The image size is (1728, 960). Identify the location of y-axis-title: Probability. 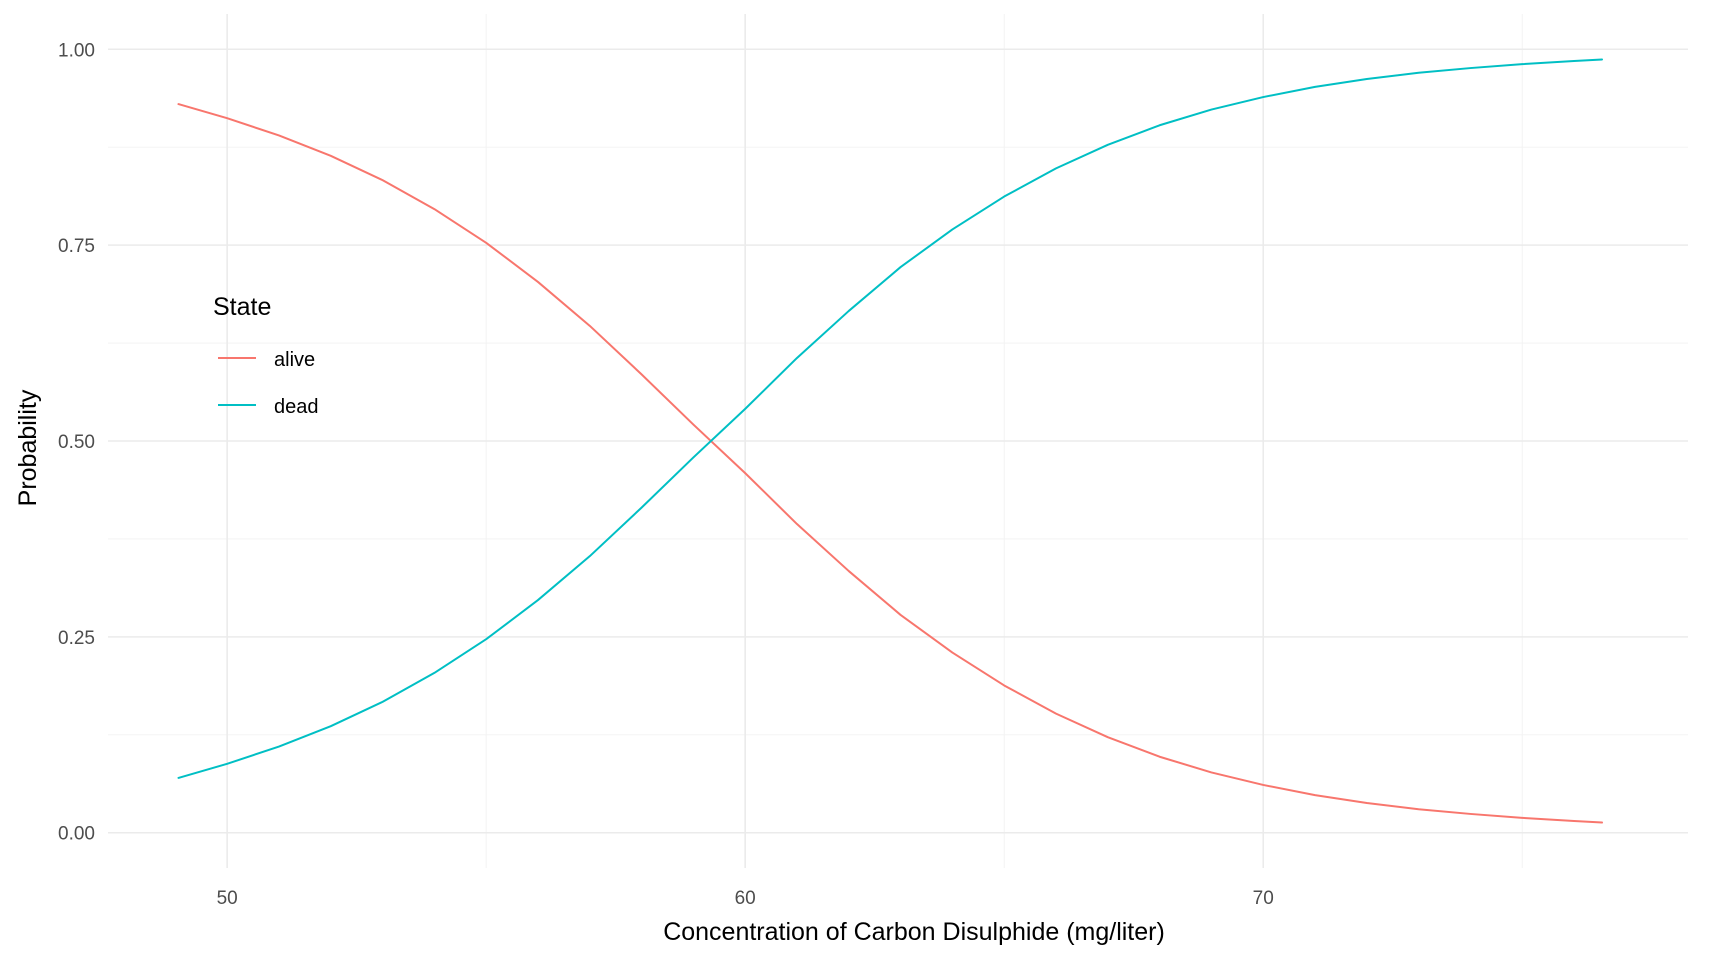
(28, 447).